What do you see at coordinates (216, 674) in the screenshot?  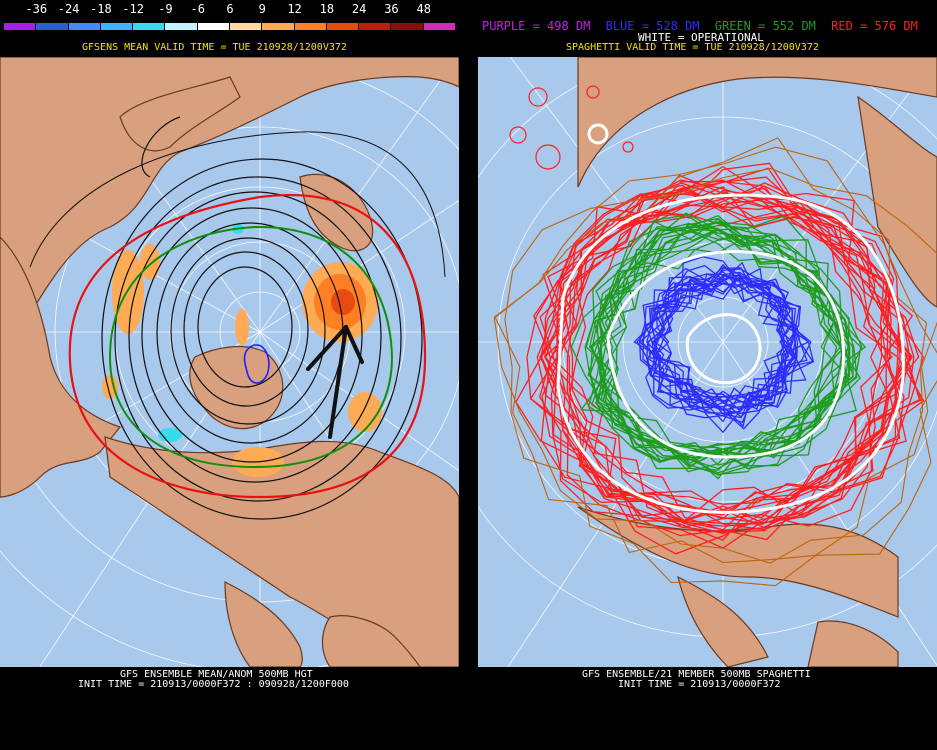 I see `left-footer-product: GFS ENSEMBLE MEAN/ANOM 500MB HGT` at bounding box center [216, 674].